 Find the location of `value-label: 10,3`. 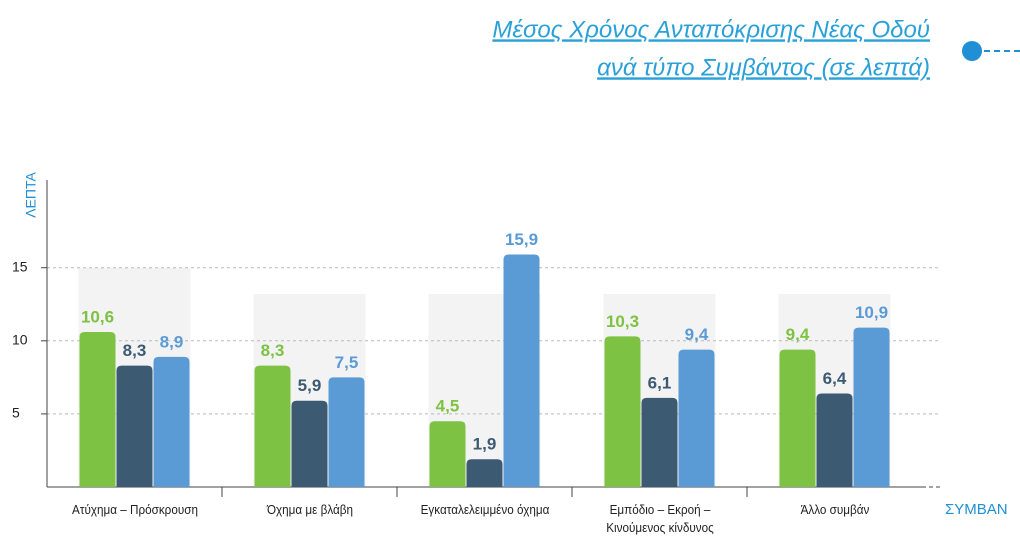

value-label: 10,3 is located at coordinates (622, 321).